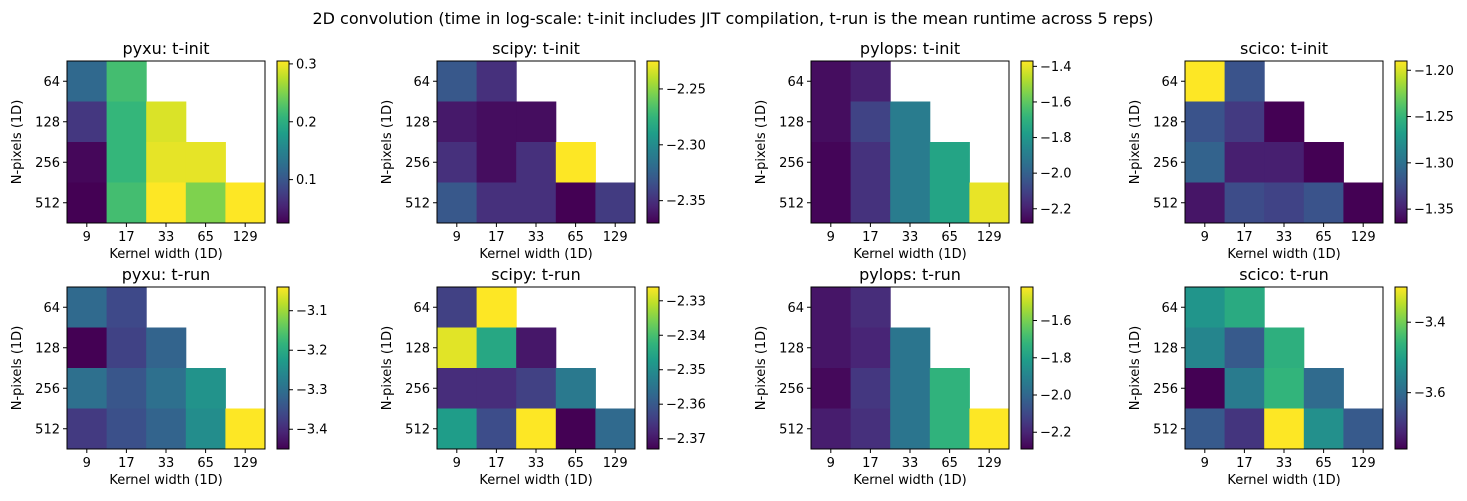 The image size is (1467, 501). What do you see at coordinates (165, 48) in the screenshot?
I see `panel-title: pyxu: t-init` at bounding box center [165, 48].